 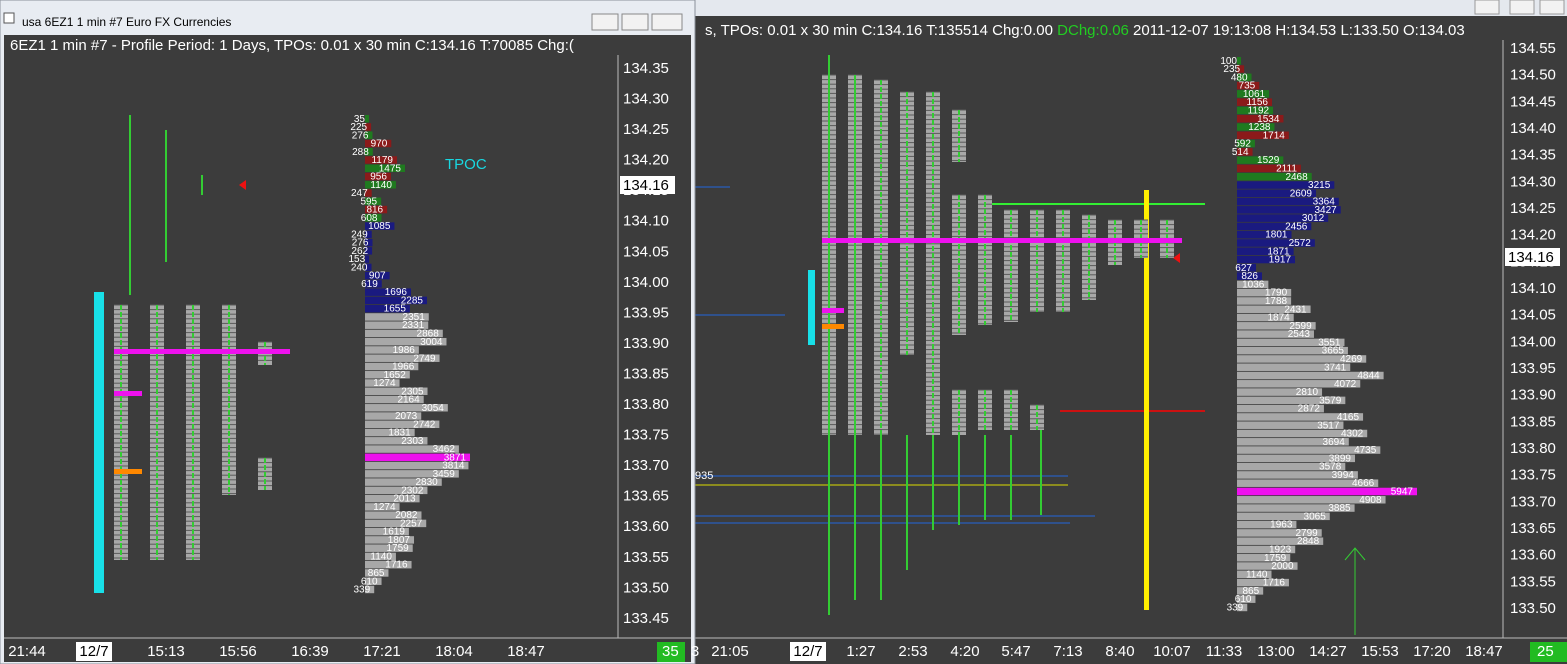 What do you see at coordinates (399, 540) in the screenshot?
I see `volume-label: 1807` at bounding box center [399, 540].